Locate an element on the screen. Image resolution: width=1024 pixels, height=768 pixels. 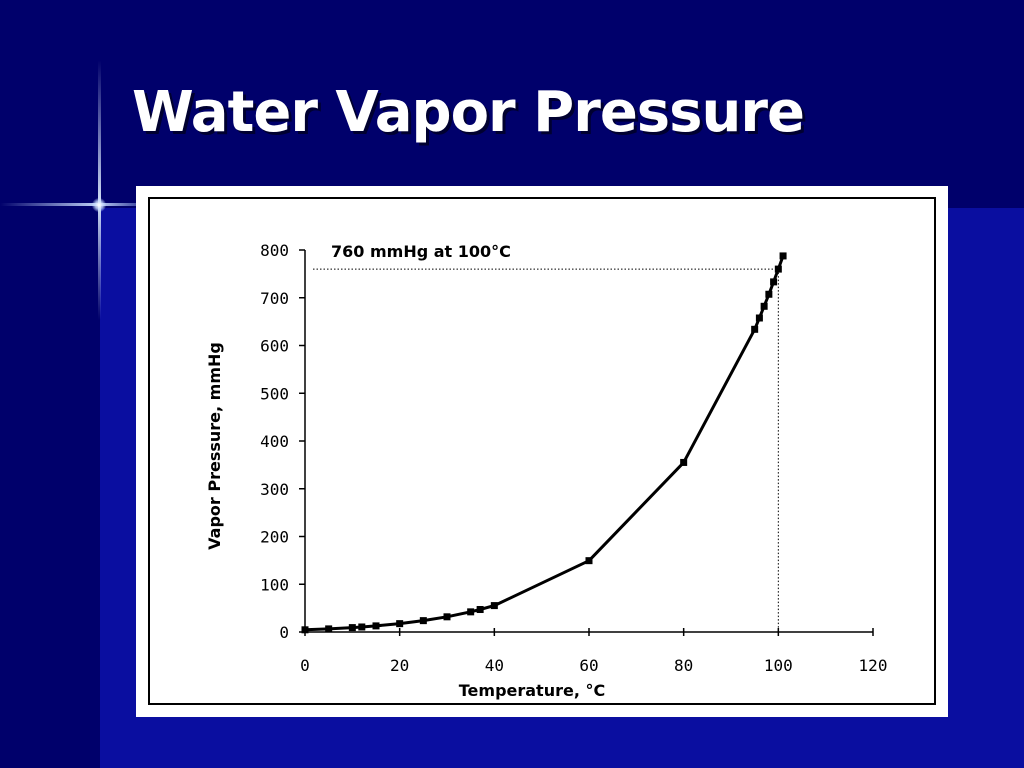
y-tick-label: 500 is located at coordinates (274, 393).